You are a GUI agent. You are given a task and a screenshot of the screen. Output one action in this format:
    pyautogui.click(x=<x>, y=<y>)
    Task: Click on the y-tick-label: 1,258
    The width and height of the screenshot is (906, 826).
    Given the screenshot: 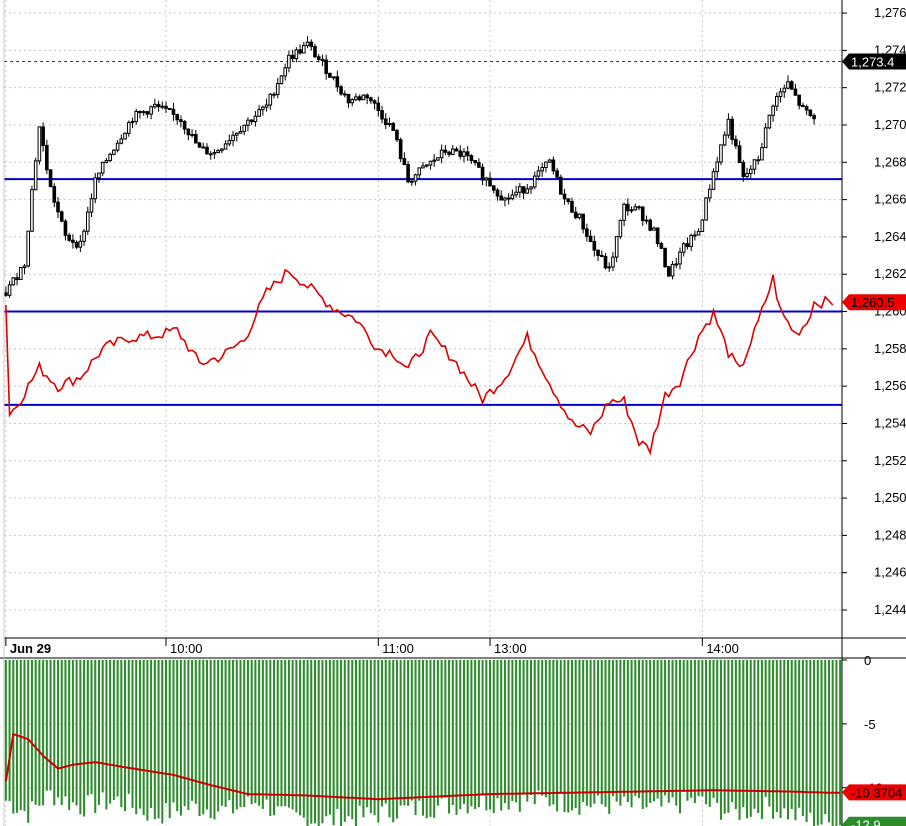 What is the action you would take?
    pyautogui.click(x=890, y=348)
    